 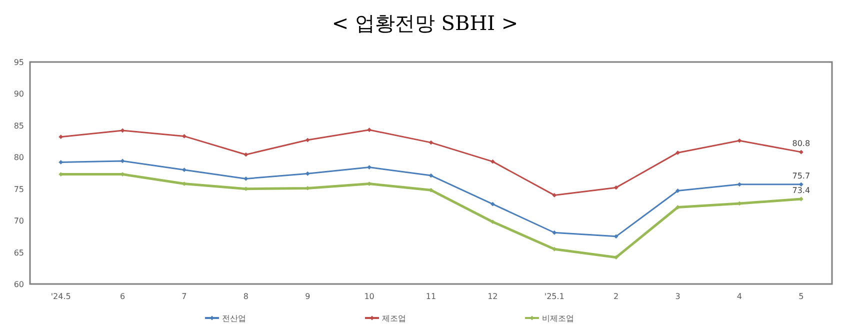 I want to click on legend-label: 전산업, so click(x=234, y=318).